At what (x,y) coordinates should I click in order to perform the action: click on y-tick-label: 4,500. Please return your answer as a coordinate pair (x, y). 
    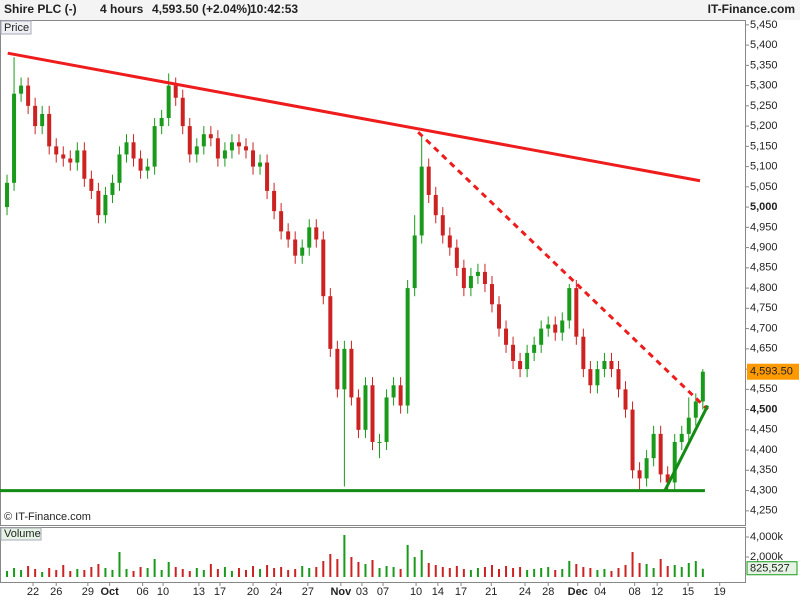
    Looking at the image, I should click on (764, 409).